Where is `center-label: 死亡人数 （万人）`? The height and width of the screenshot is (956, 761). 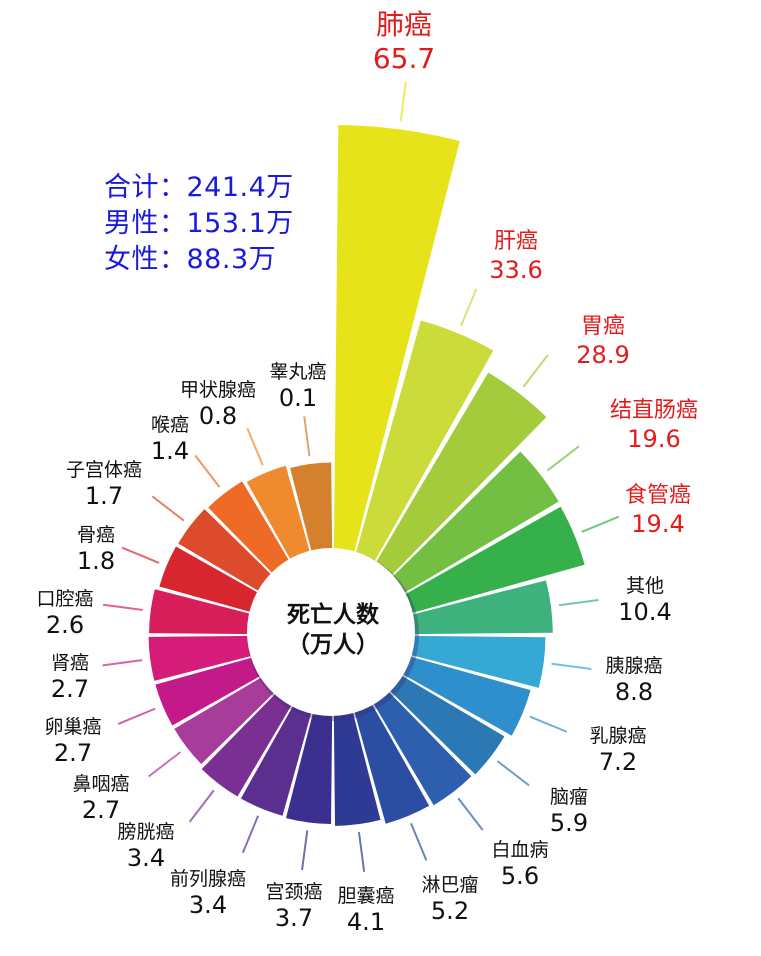 center-label: 死亡人数 （万人） is located at coordinates (333, 630).